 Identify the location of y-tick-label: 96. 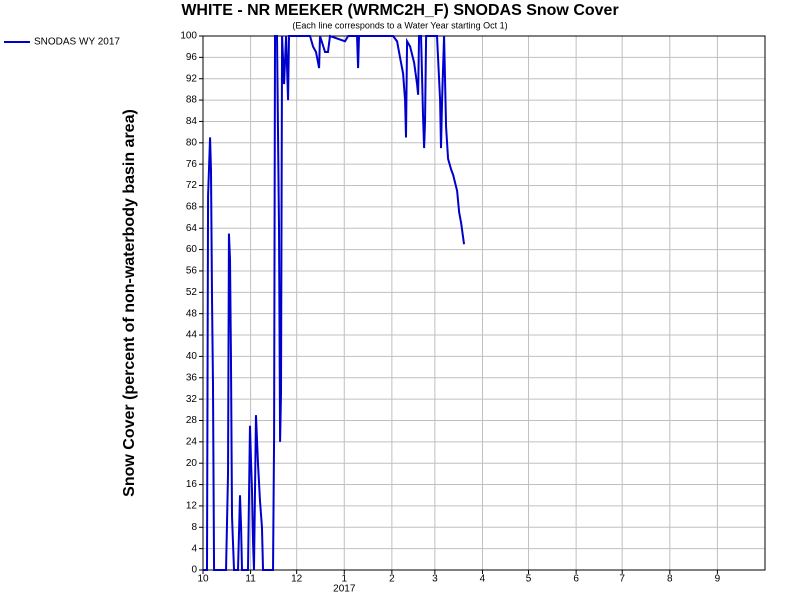
(192, 57).